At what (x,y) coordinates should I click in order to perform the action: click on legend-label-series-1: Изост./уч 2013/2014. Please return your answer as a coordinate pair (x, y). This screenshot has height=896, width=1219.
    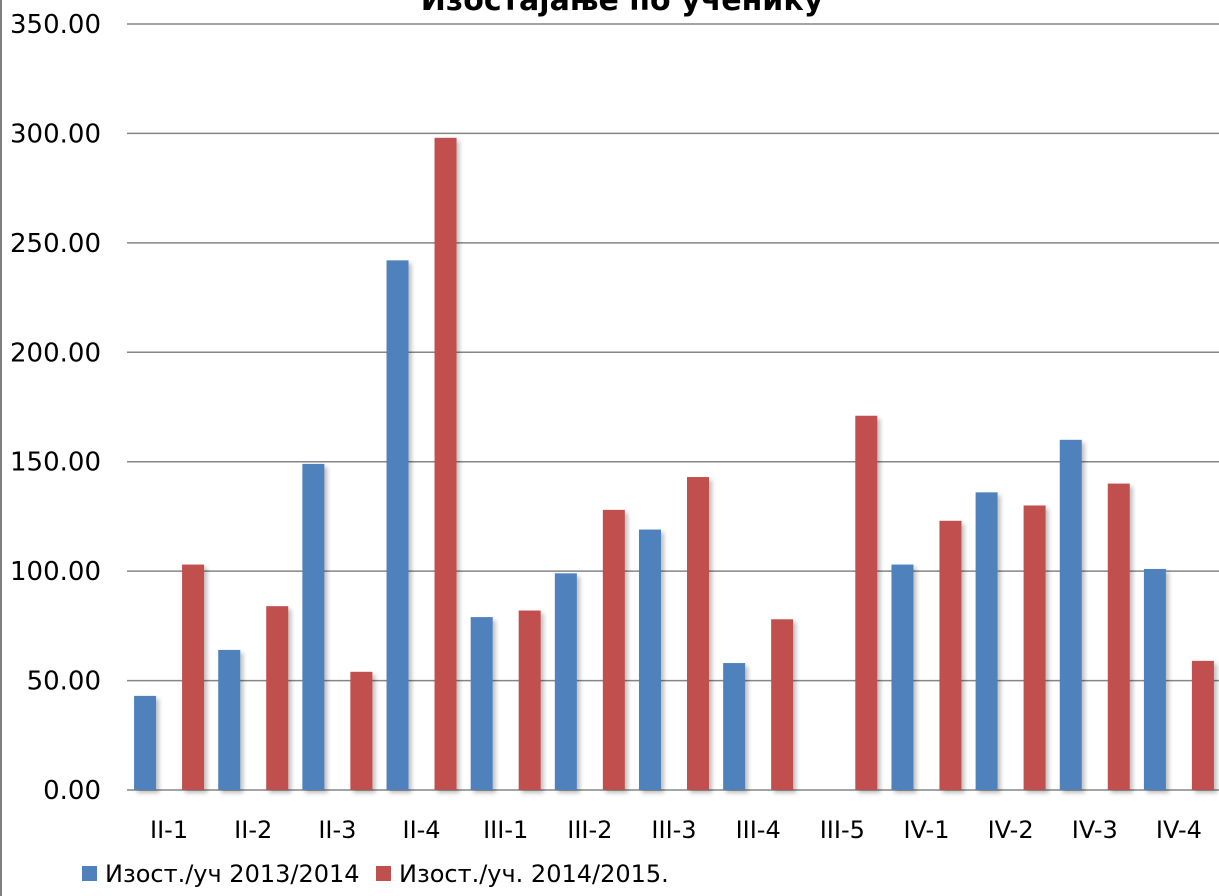
    Looking at the image, I should click on (232, 874).